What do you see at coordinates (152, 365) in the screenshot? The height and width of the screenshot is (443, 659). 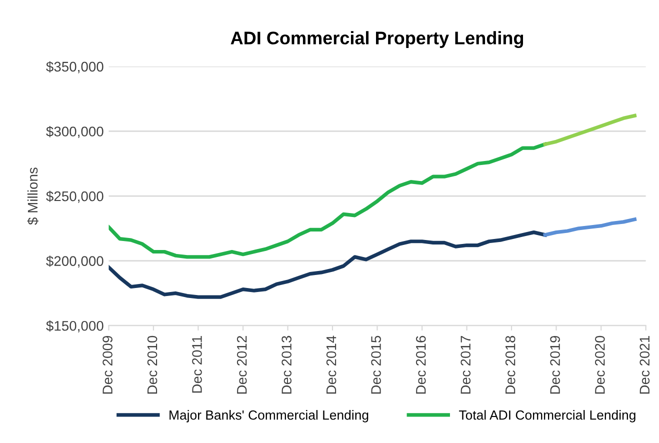 I see `x-tick-label: Dec 2010` at bounding box center [152, 365].